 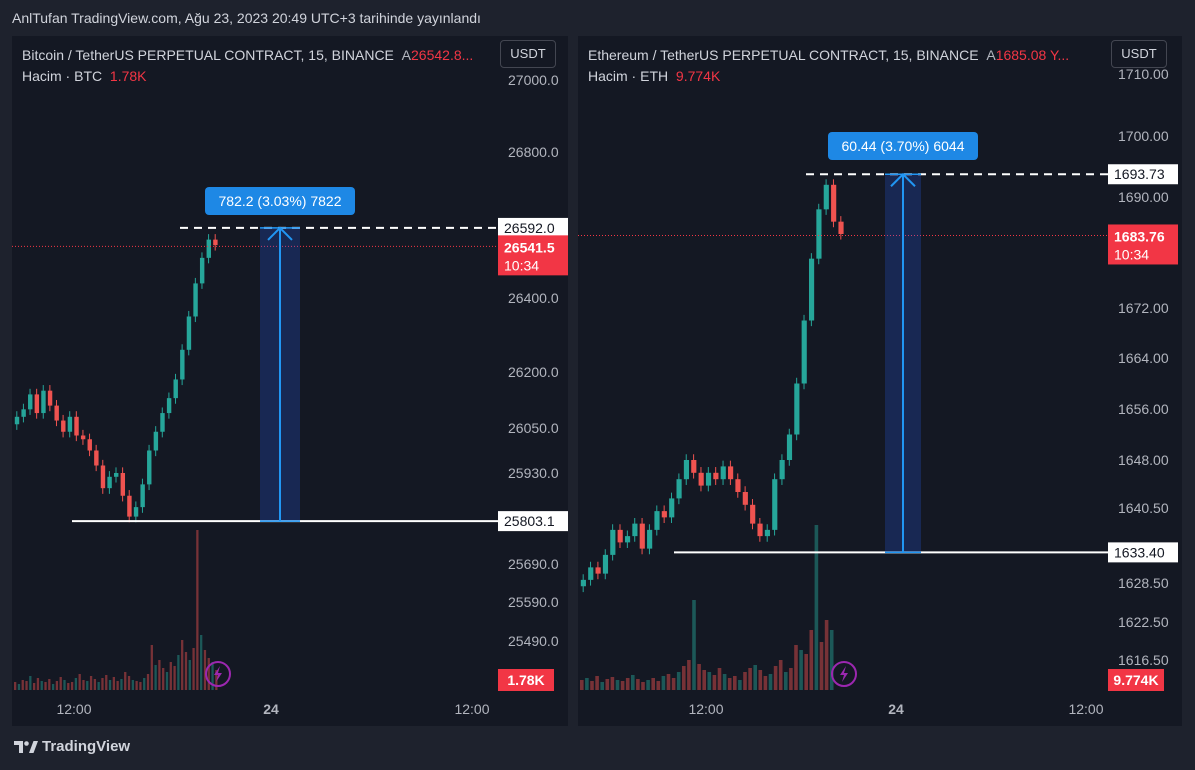 What do you see at coordinates (533, 80) in the screenshot?
I see `y-axis-tick: 27000.0` at bounding box center [533, 80].